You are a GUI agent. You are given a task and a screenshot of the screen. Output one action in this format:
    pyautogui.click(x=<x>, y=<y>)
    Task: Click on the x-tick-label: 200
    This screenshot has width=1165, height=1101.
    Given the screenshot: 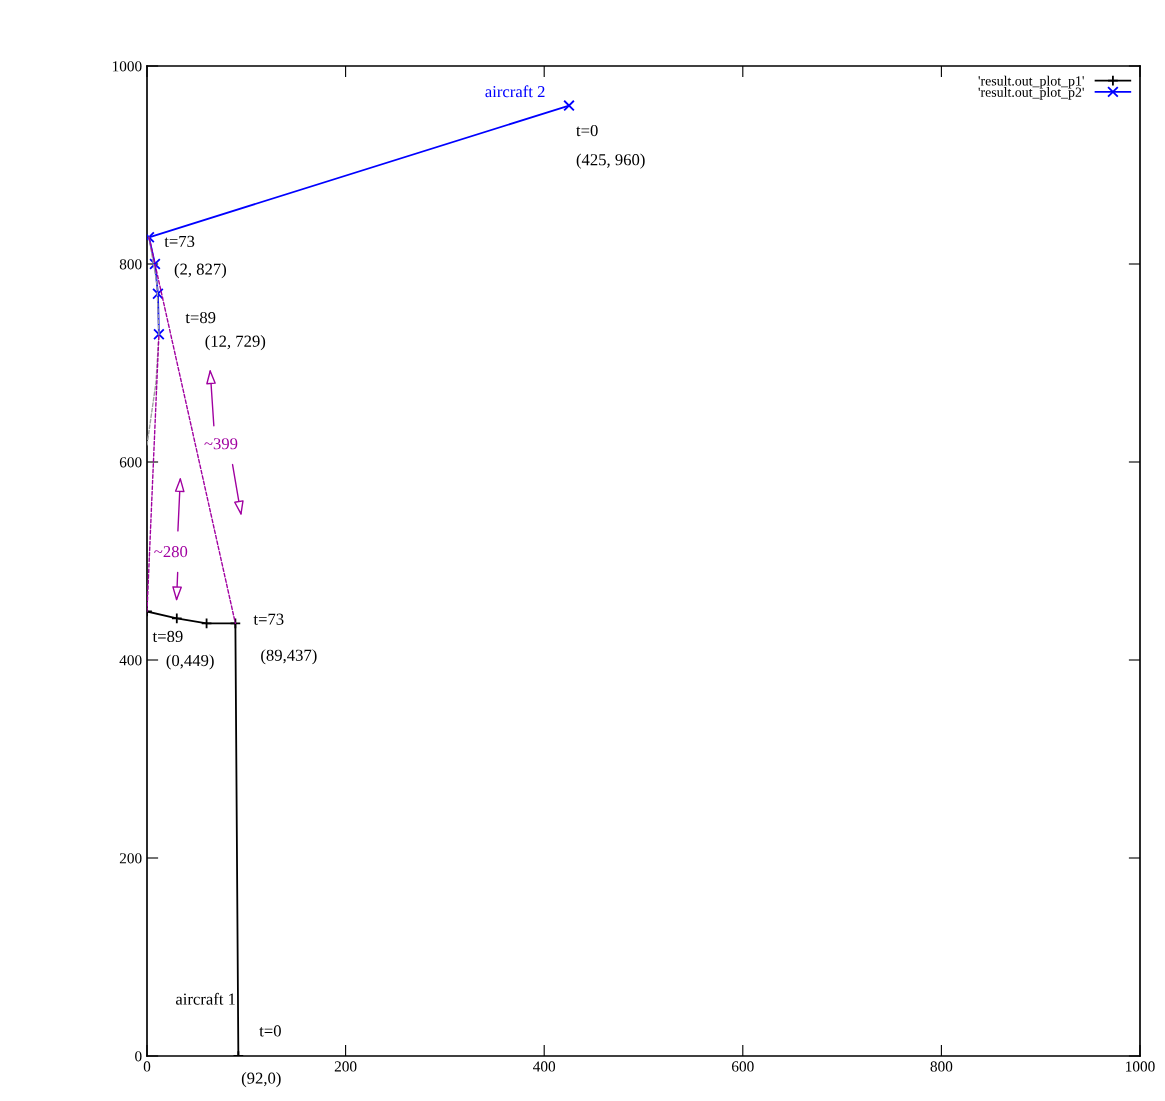 What is the action you would take?
    pyautogui.click(x=345, y=1066)
    